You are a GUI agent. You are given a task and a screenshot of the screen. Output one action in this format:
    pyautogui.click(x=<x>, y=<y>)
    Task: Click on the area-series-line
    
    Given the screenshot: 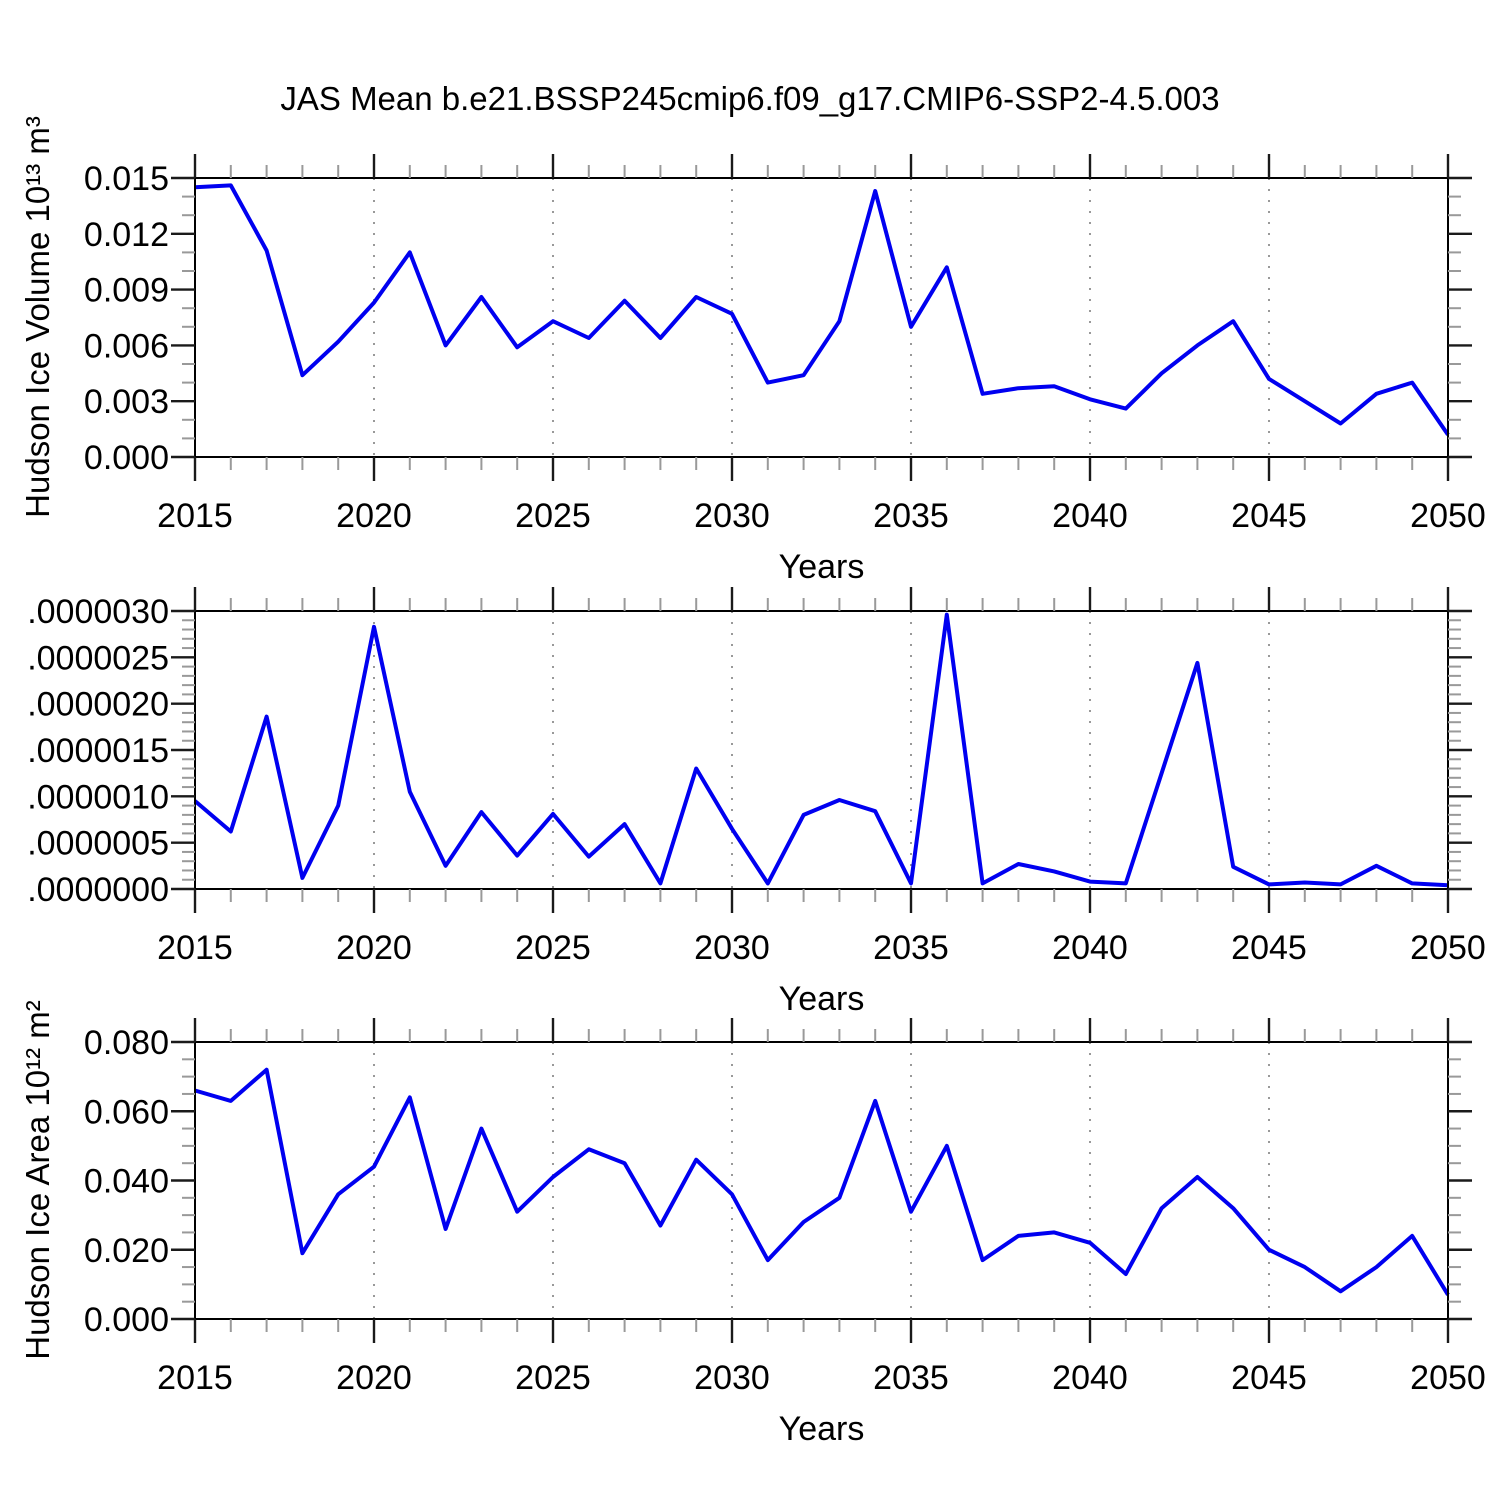 What is the action you would take?
    pyautogui.click(x=822, y=1181)
    